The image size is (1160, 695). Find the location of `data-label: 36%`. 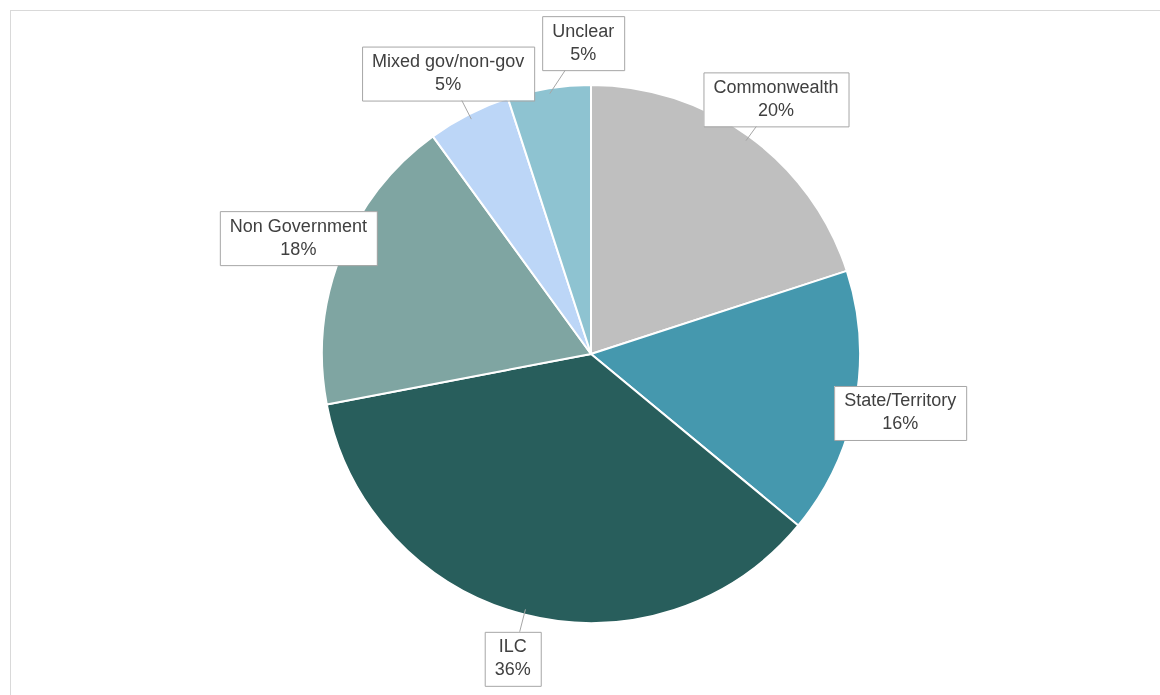

data-label: 36% is located at coordinates (512, 669).